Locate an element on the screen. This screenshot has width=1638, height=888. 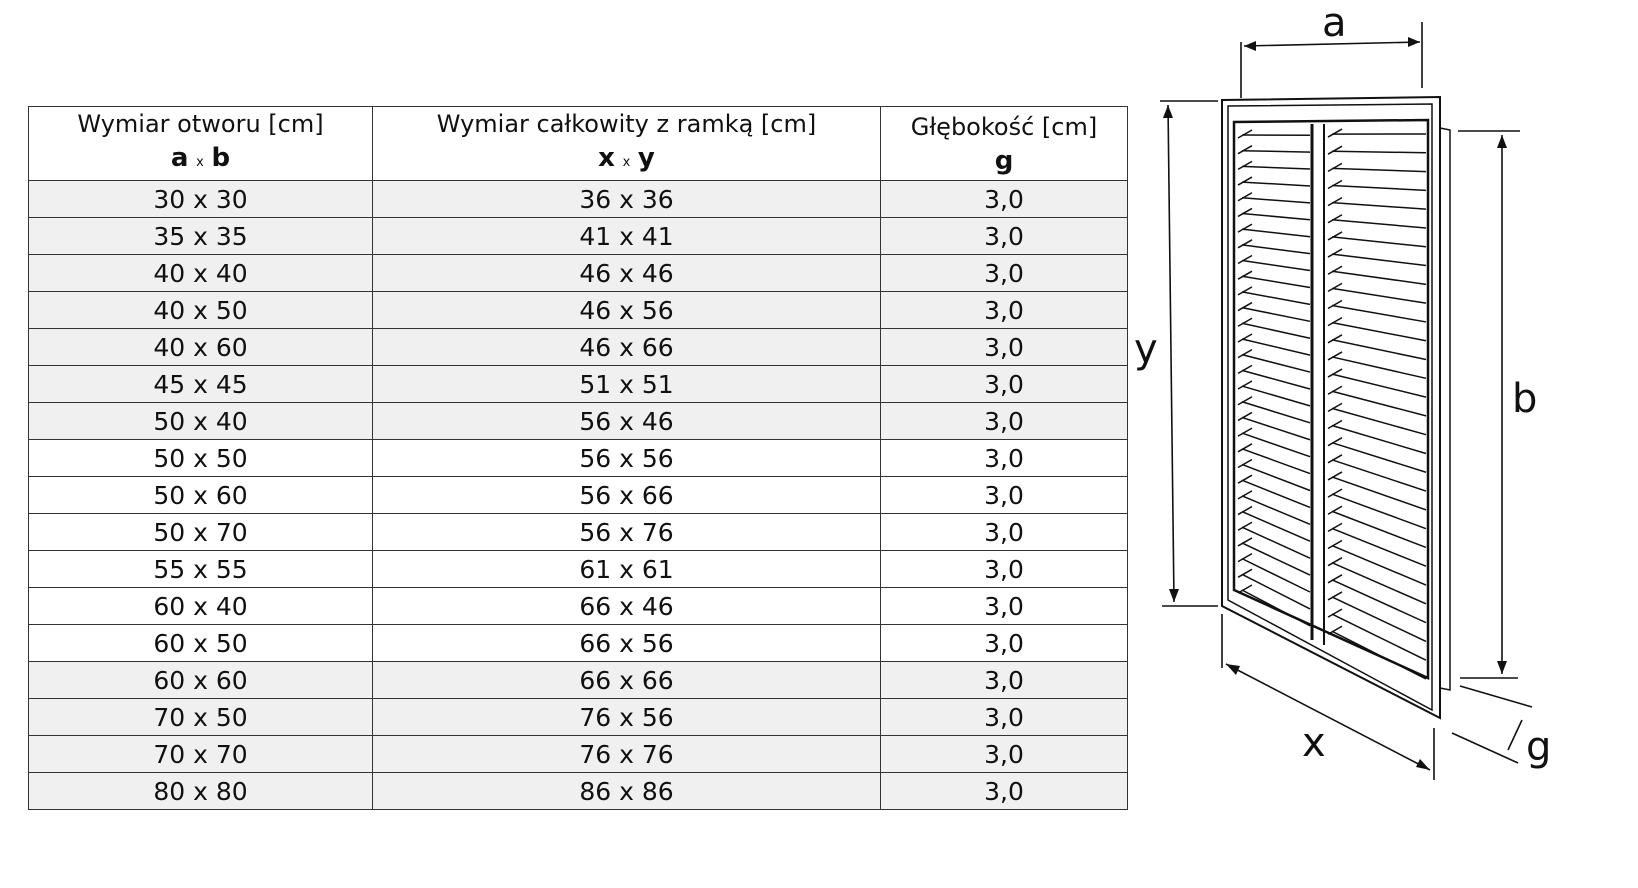
table-row: 60 x 50 66 x 56 3,0 is located at coordinates (578, 643).